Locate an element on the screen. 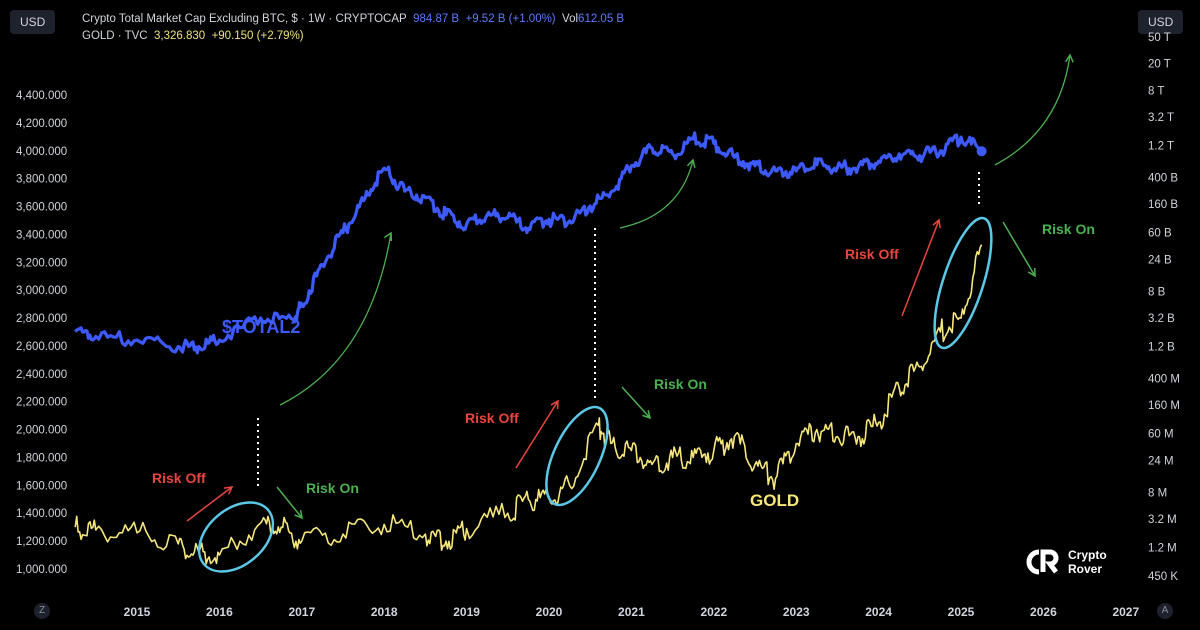  y-right-tick-label: 3.2 T is located at coordinates (1161, 118).